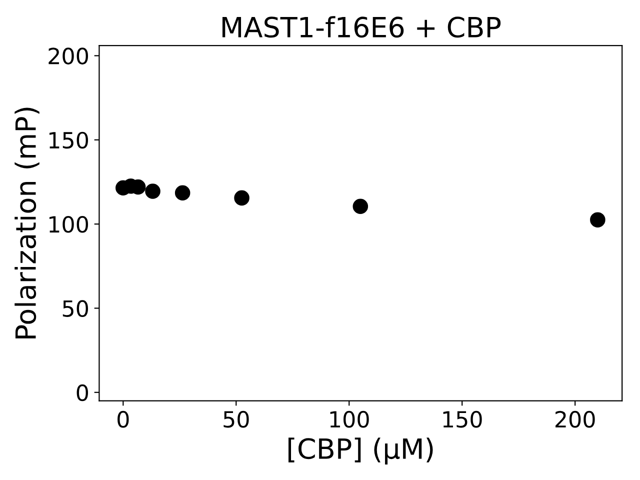 The image size is (640, 480). Describe the element at coordinates (27, 223) in the screenshot. I see `y-axis-title: Polarization (mP)` at that location.